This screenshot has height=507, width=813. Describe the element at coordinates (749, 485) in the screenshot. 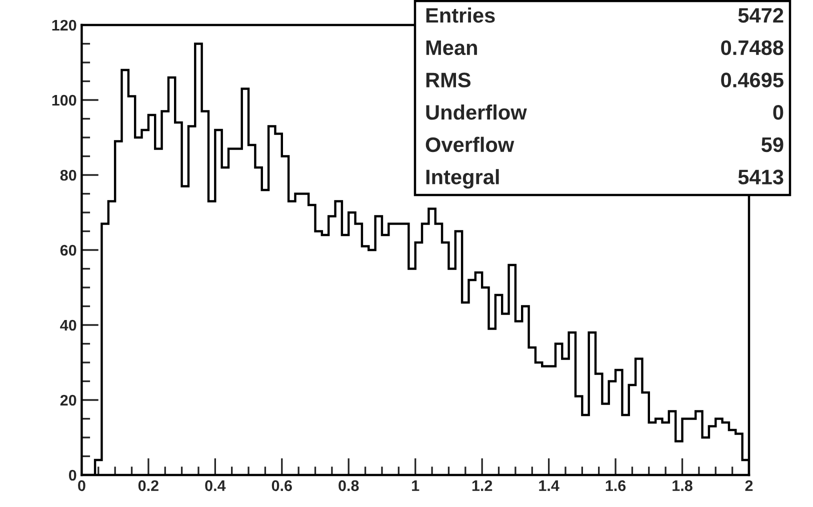

I see `x-tick-label: 2` at that location.